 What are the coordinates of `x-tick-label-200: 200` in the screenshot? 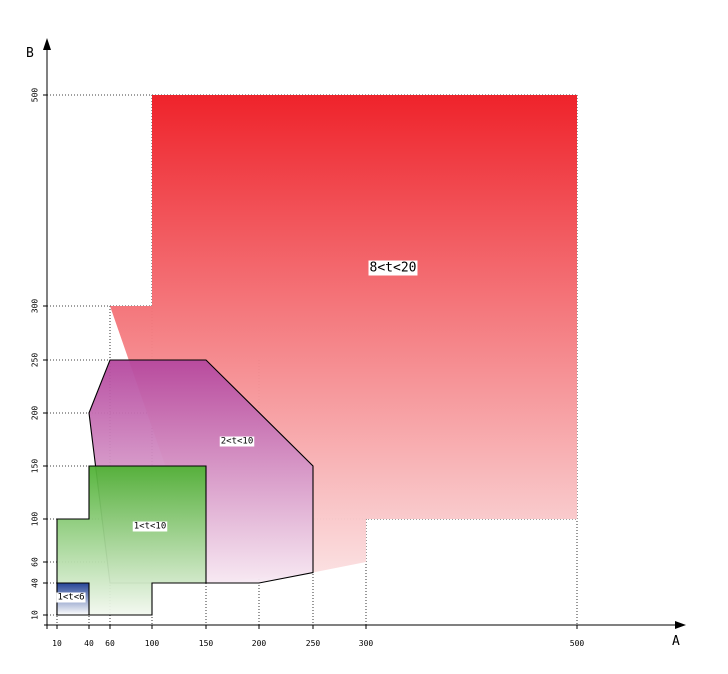 It's located at (259, 643).